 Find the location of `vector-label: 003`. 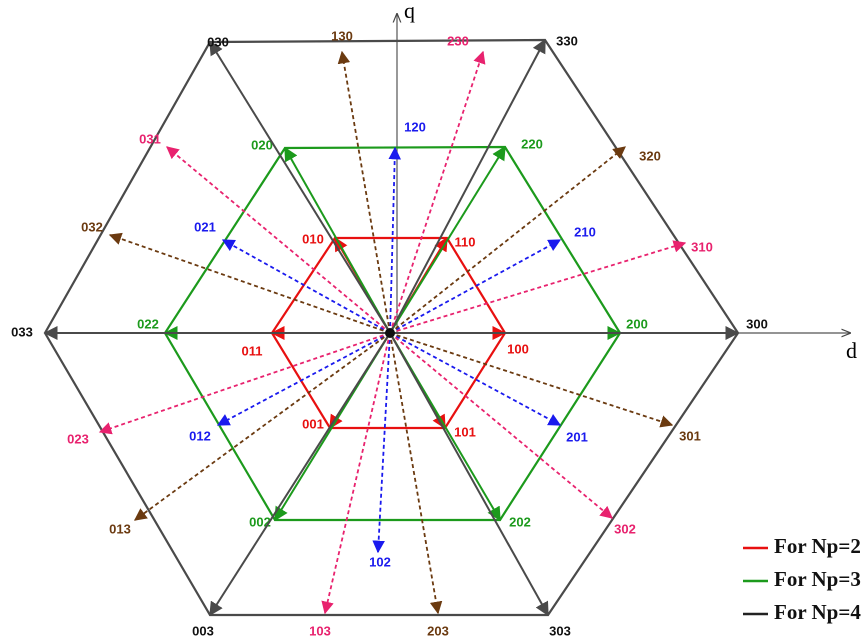

vector-label: 003 is located at coordinates (203, 630).